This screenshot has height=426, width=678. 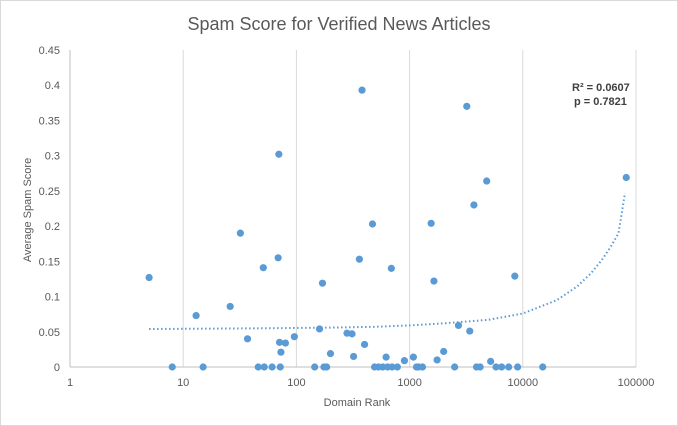 I want to click on x-tick-label: 10000, so click(x=523, y=383).